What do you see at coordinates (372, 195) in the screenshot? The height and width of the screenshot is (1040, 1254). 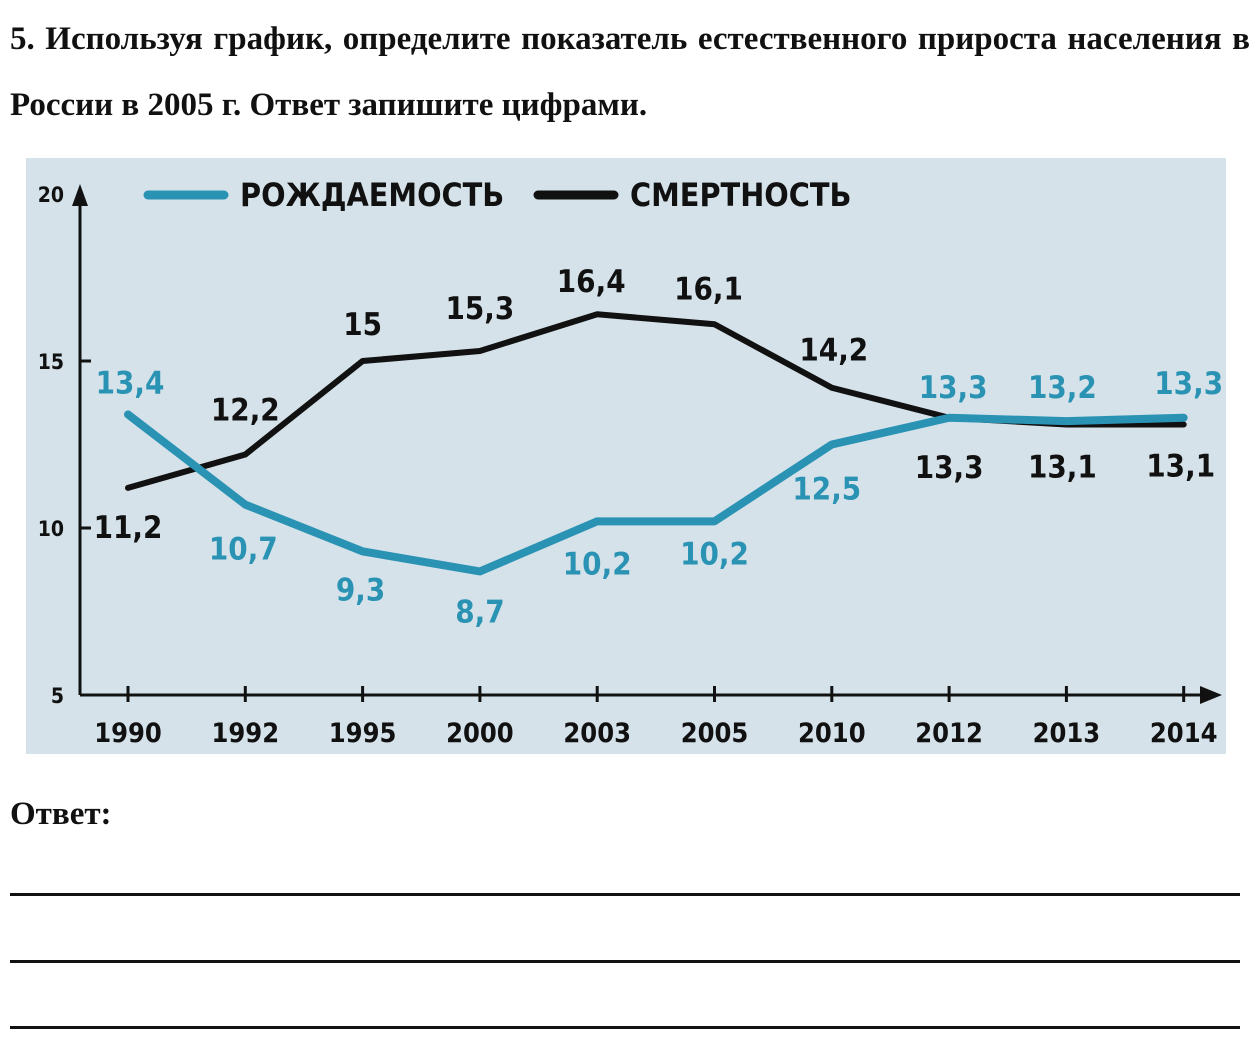 I see `legend-label-birth: РОЖДАЕМОСТЬ` at bounding box center [372, 195].